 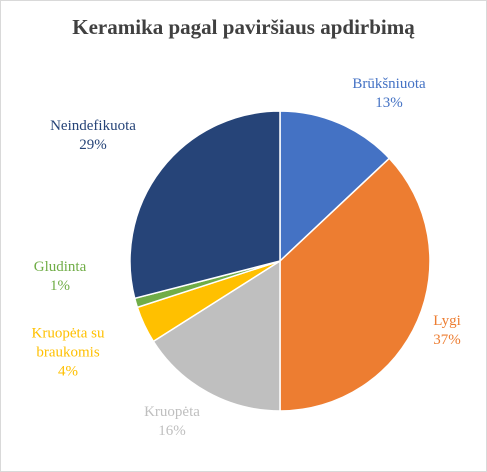 What do you see at coordinates (93, 145) in the screenshot?
I see `percent-label: 29%` at bounding box center [93, 145].